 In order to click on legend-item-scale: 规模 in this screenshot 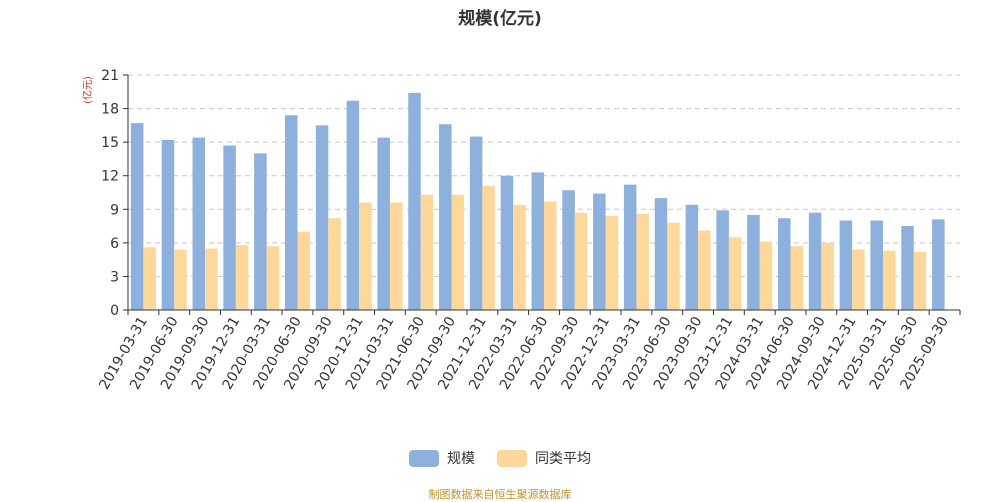, I will do `click(442, 458)`.